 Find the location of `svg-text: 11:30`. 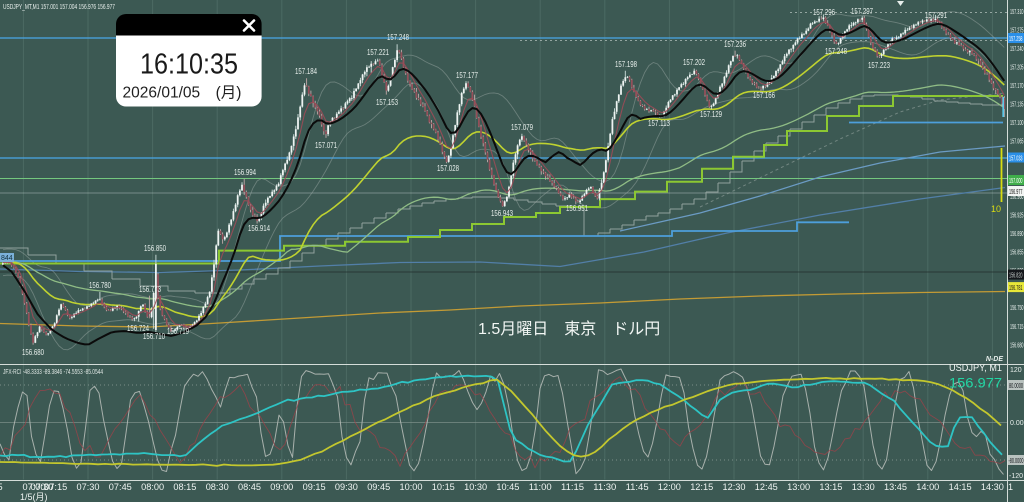

svg-text: 11:30 is located at coordinates (604, 487).